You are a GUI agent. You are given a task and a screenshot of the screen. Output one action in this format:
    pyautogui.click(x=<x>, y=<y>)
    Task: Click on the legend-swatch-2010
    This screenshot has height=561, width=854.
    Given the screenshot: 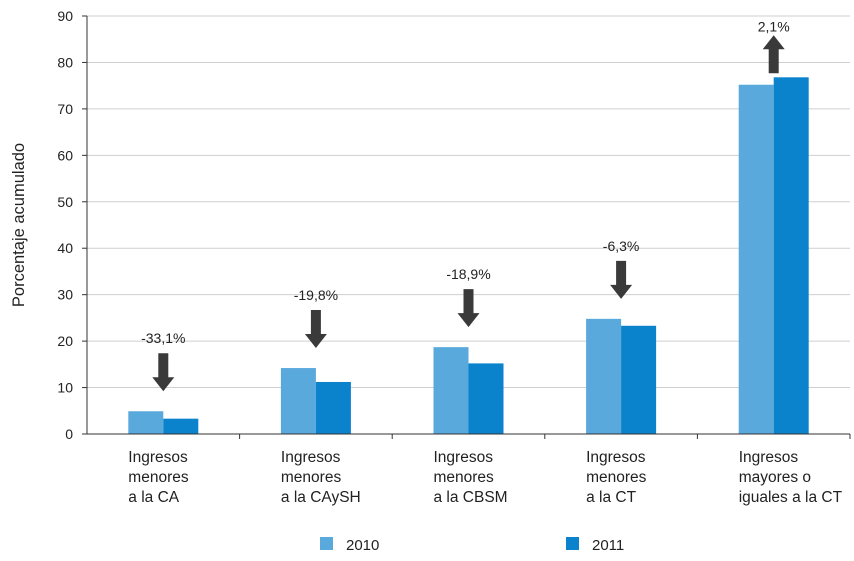 What is the action you would take?
    pyautogui.click(x=326, y=543)
    